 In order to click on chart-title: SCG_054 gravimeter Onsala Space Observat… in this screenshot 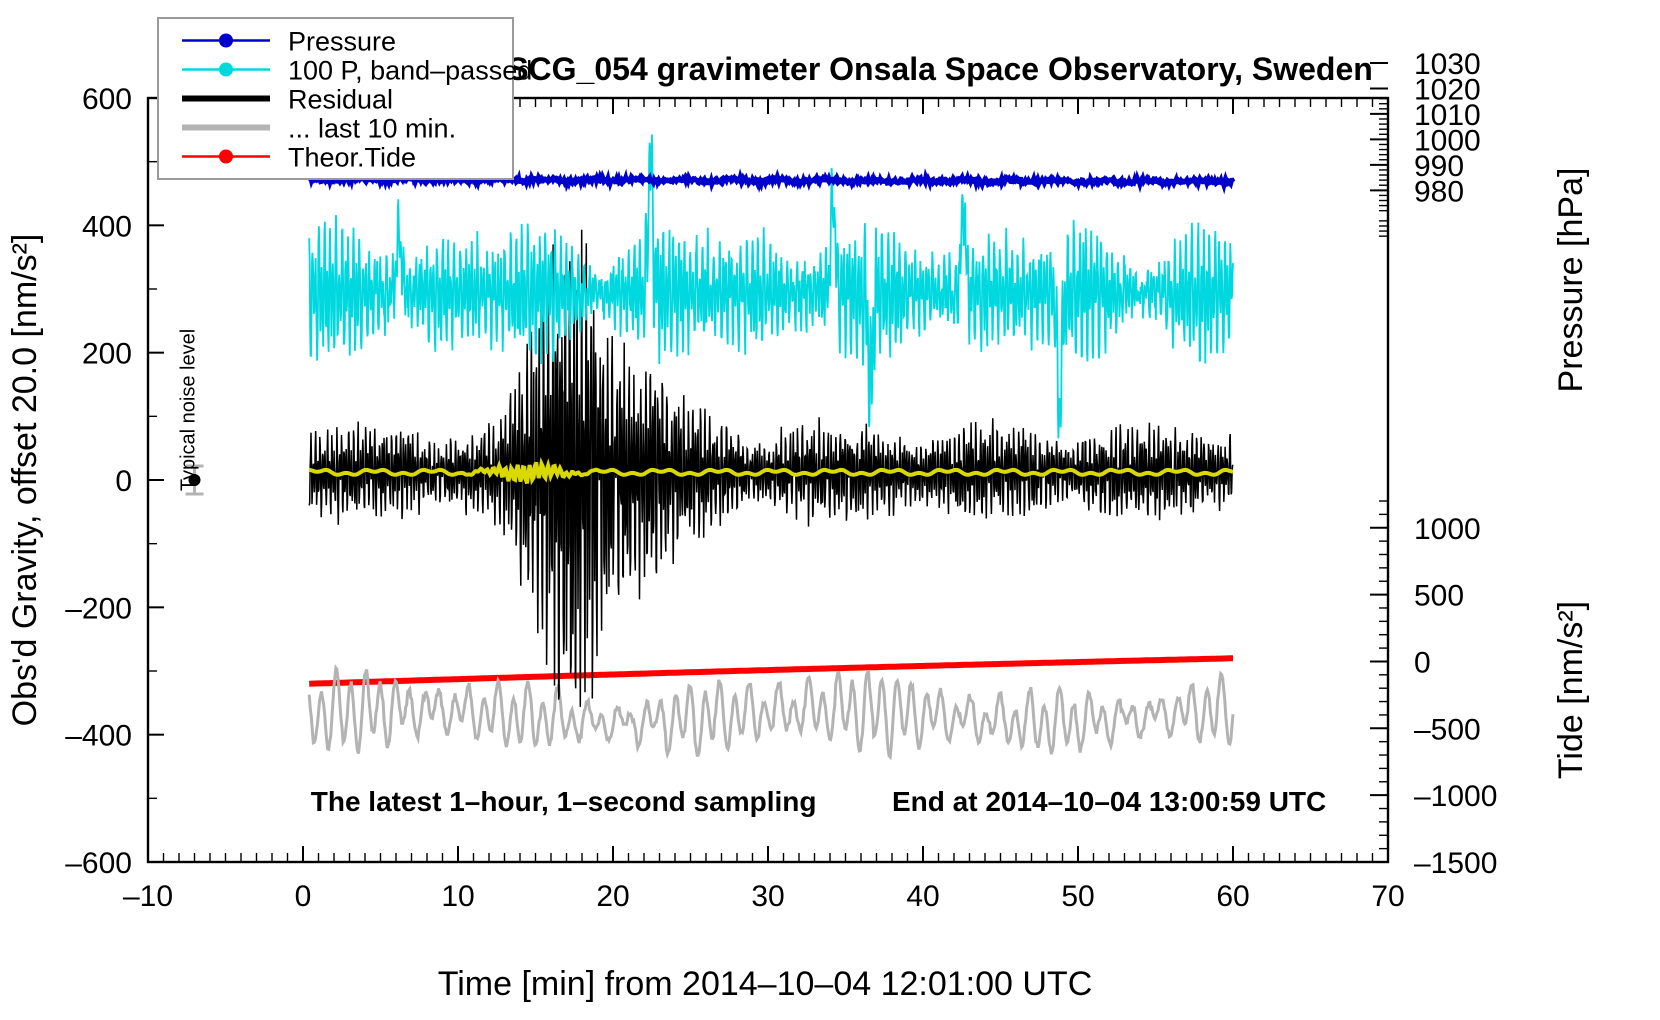, I will do `click(940, 69)`.